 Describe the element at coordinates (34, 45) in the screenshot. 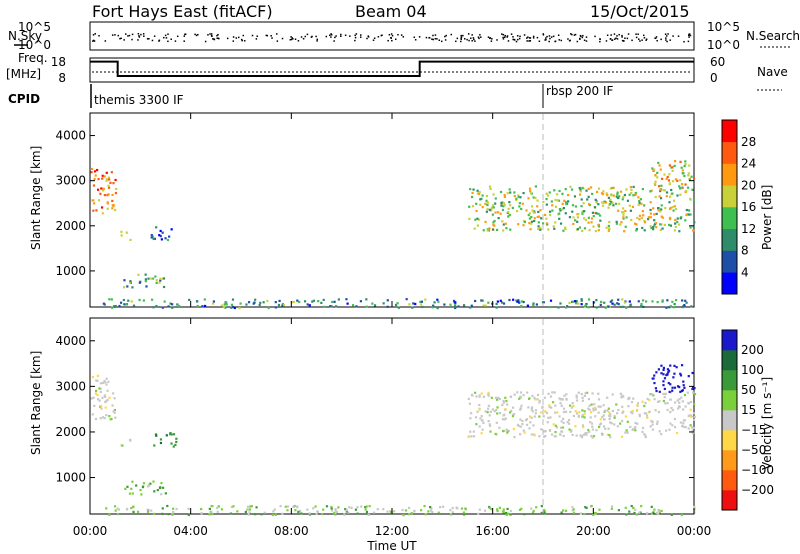

I see `noise-tick-left-bottom: 10^0` at that location.